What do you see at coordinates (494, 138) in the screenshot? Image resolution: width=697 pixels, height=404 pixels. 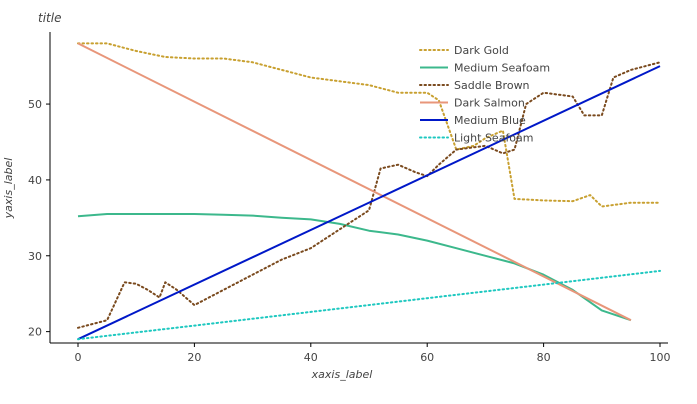 I see `legend-label-5: Light Seafoam` at bounding box center [494, 138].